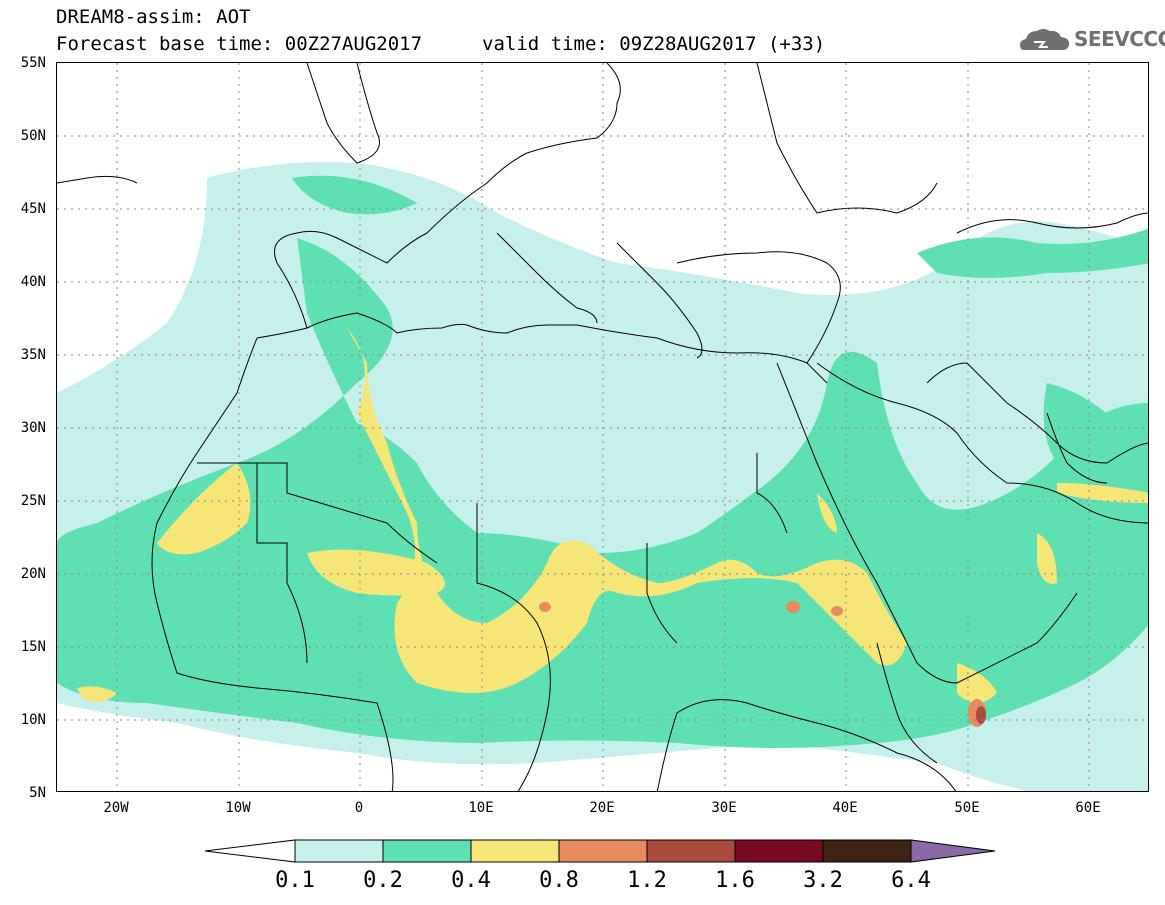  What do you see at coordinates (724, 808) in the screenshot?
I see `lon-label: 30E` at bounding box center [724, 808].